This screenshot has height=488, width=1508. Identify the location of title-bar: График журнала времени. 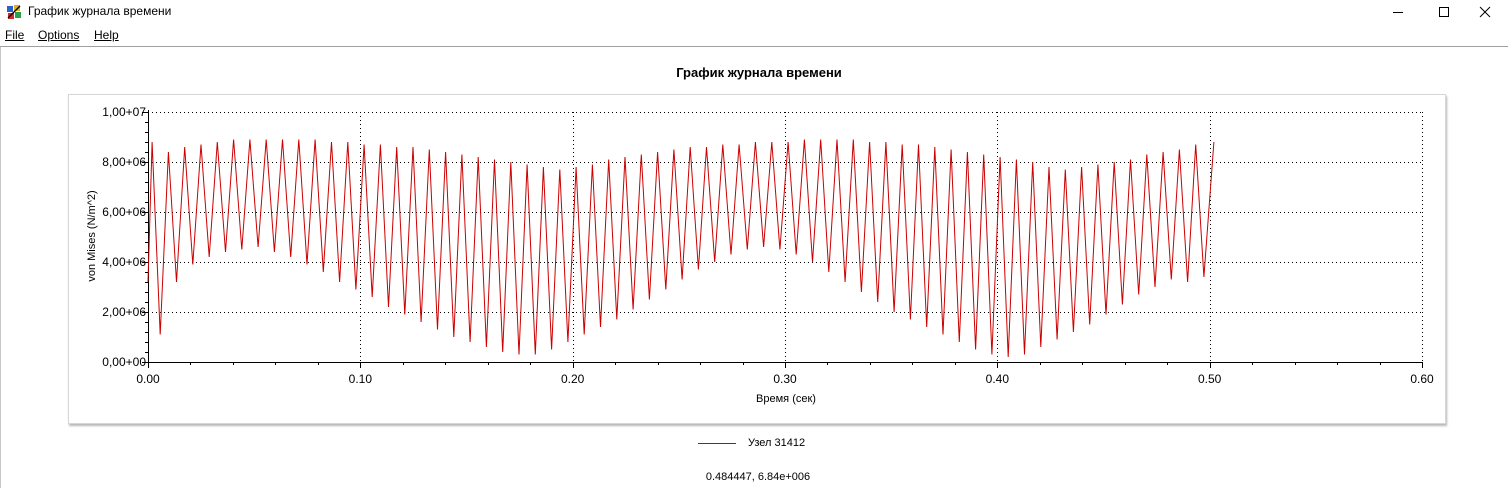
(754, 12).